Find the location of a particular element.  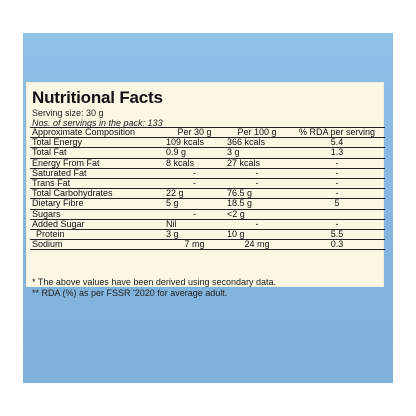

table-row: Saturated Fat - - - is located at coordinates (207, 174).